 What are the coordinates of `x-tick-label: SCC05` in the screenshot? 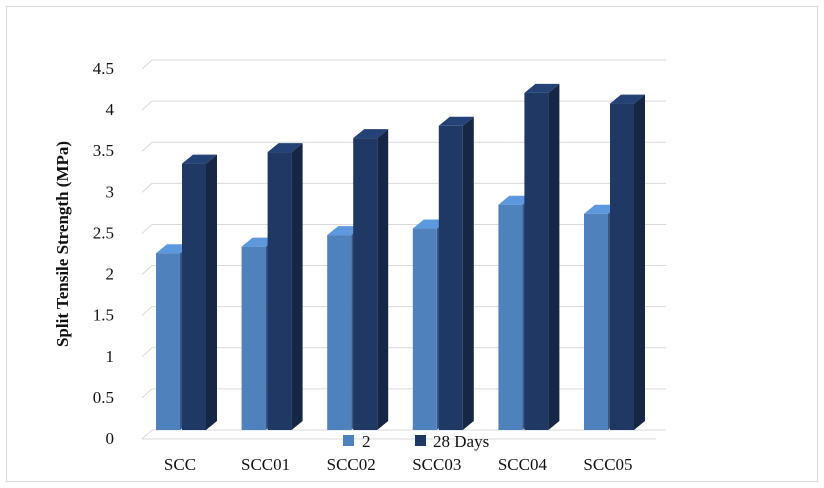 It's located at (607, 464).